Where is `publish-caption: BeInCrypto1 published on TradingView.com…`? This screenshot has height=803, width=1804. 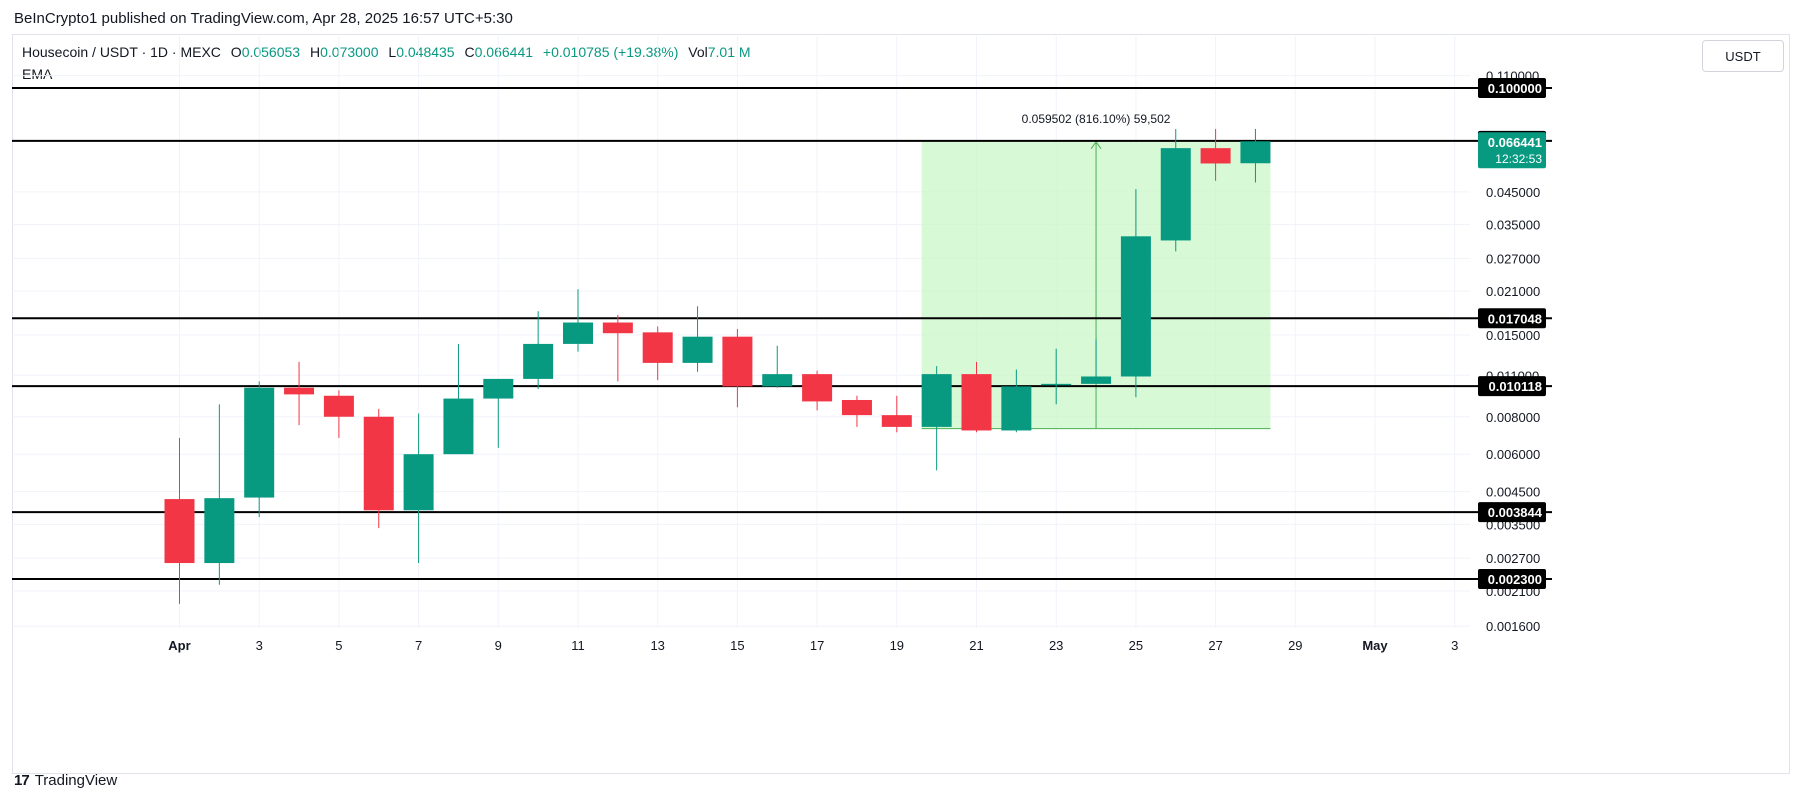
publish-caption: BeInCrypto1 published on TradingView.com… is located at coordinates (263, 18).